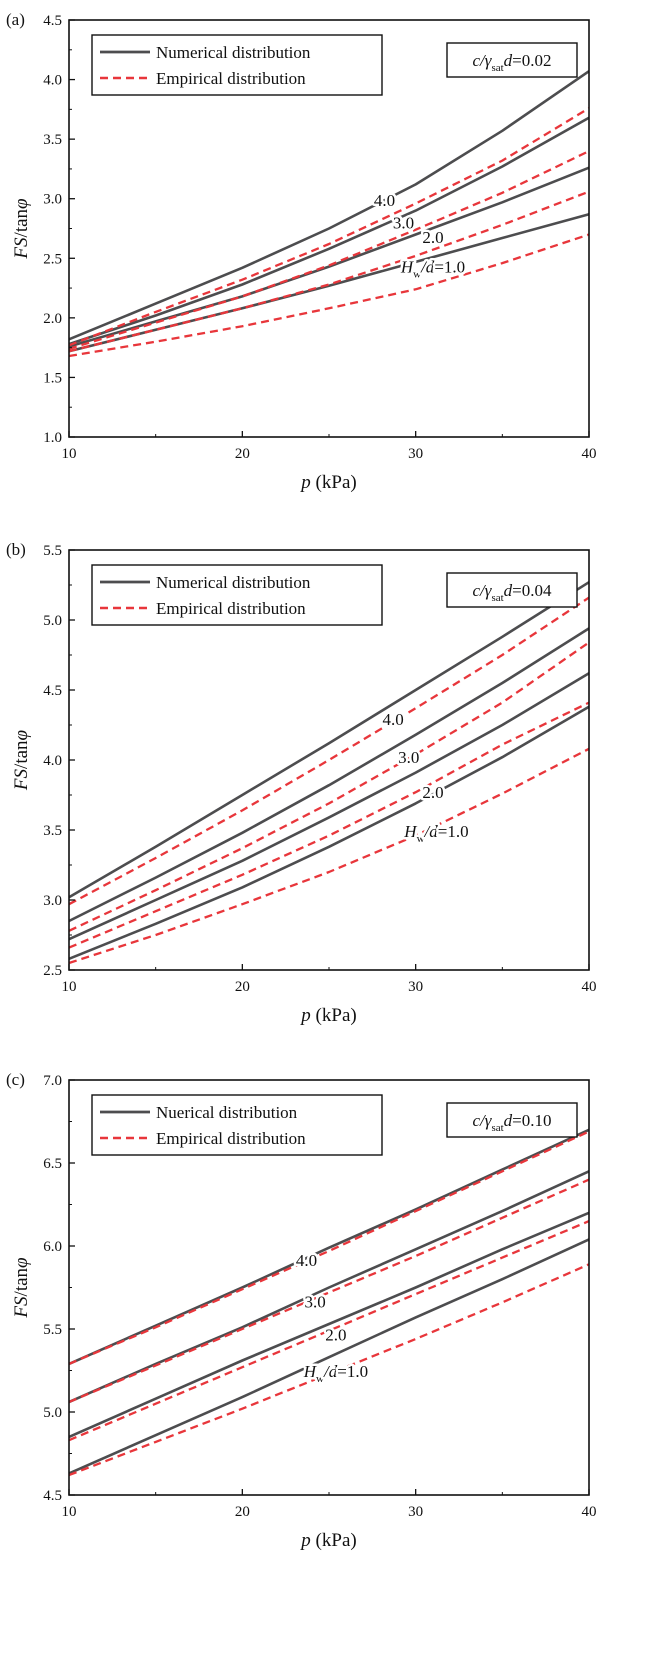 The image size is (648, 1657). I want to click on parameter-box: c/γsatd=0.02, so click(512, 60).